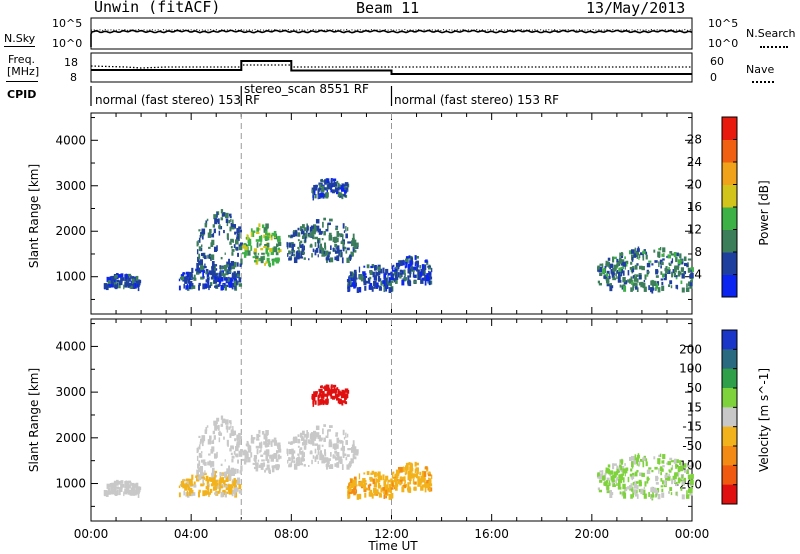  What do you see at coordinates (391, 534) in the screenshot?
I see `x-tick-label: 12:00` at bounding box center [391, 534].